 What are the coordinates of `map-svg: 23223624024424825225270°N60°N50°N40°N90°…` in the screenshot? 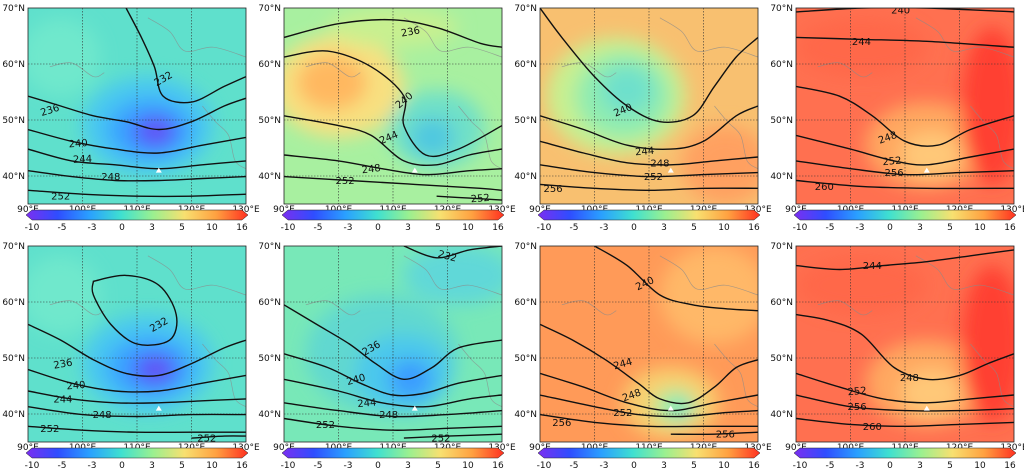 It's located at (131, 356).